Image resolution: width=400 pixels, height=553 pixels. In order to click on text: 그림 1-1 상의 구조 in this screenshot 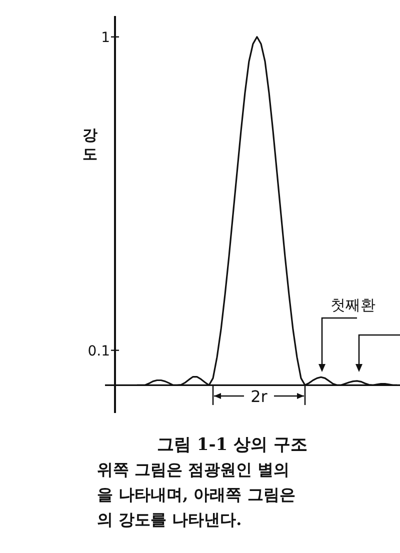, I will do `click(232, 445)`.